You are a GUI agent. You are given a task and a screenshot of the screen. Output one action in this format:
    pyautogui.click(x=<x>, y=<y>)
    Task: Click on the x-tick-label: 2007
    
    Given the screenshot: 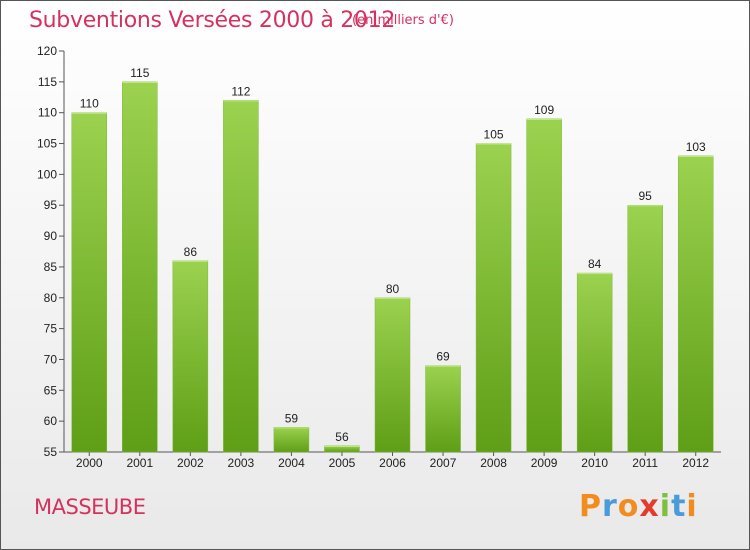 What is the action you would take?
    pyautogui.click(x=443, y=463)
    